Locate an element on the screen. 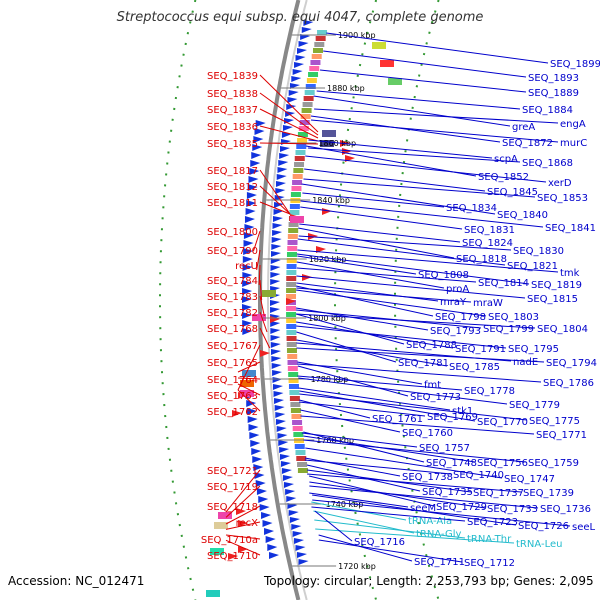  right-gene-label: SEQ_1748 is located at coordinates (451, 463).